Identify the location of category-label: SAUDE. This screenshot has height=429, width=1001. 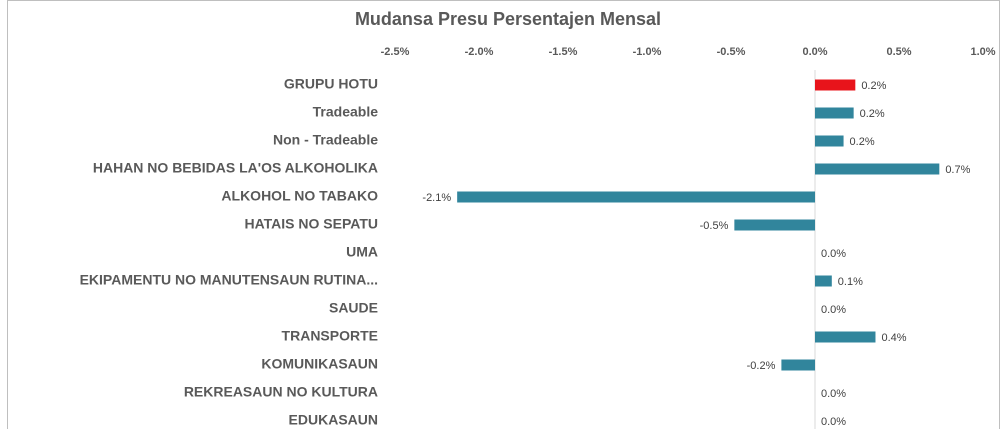
(353, 308).